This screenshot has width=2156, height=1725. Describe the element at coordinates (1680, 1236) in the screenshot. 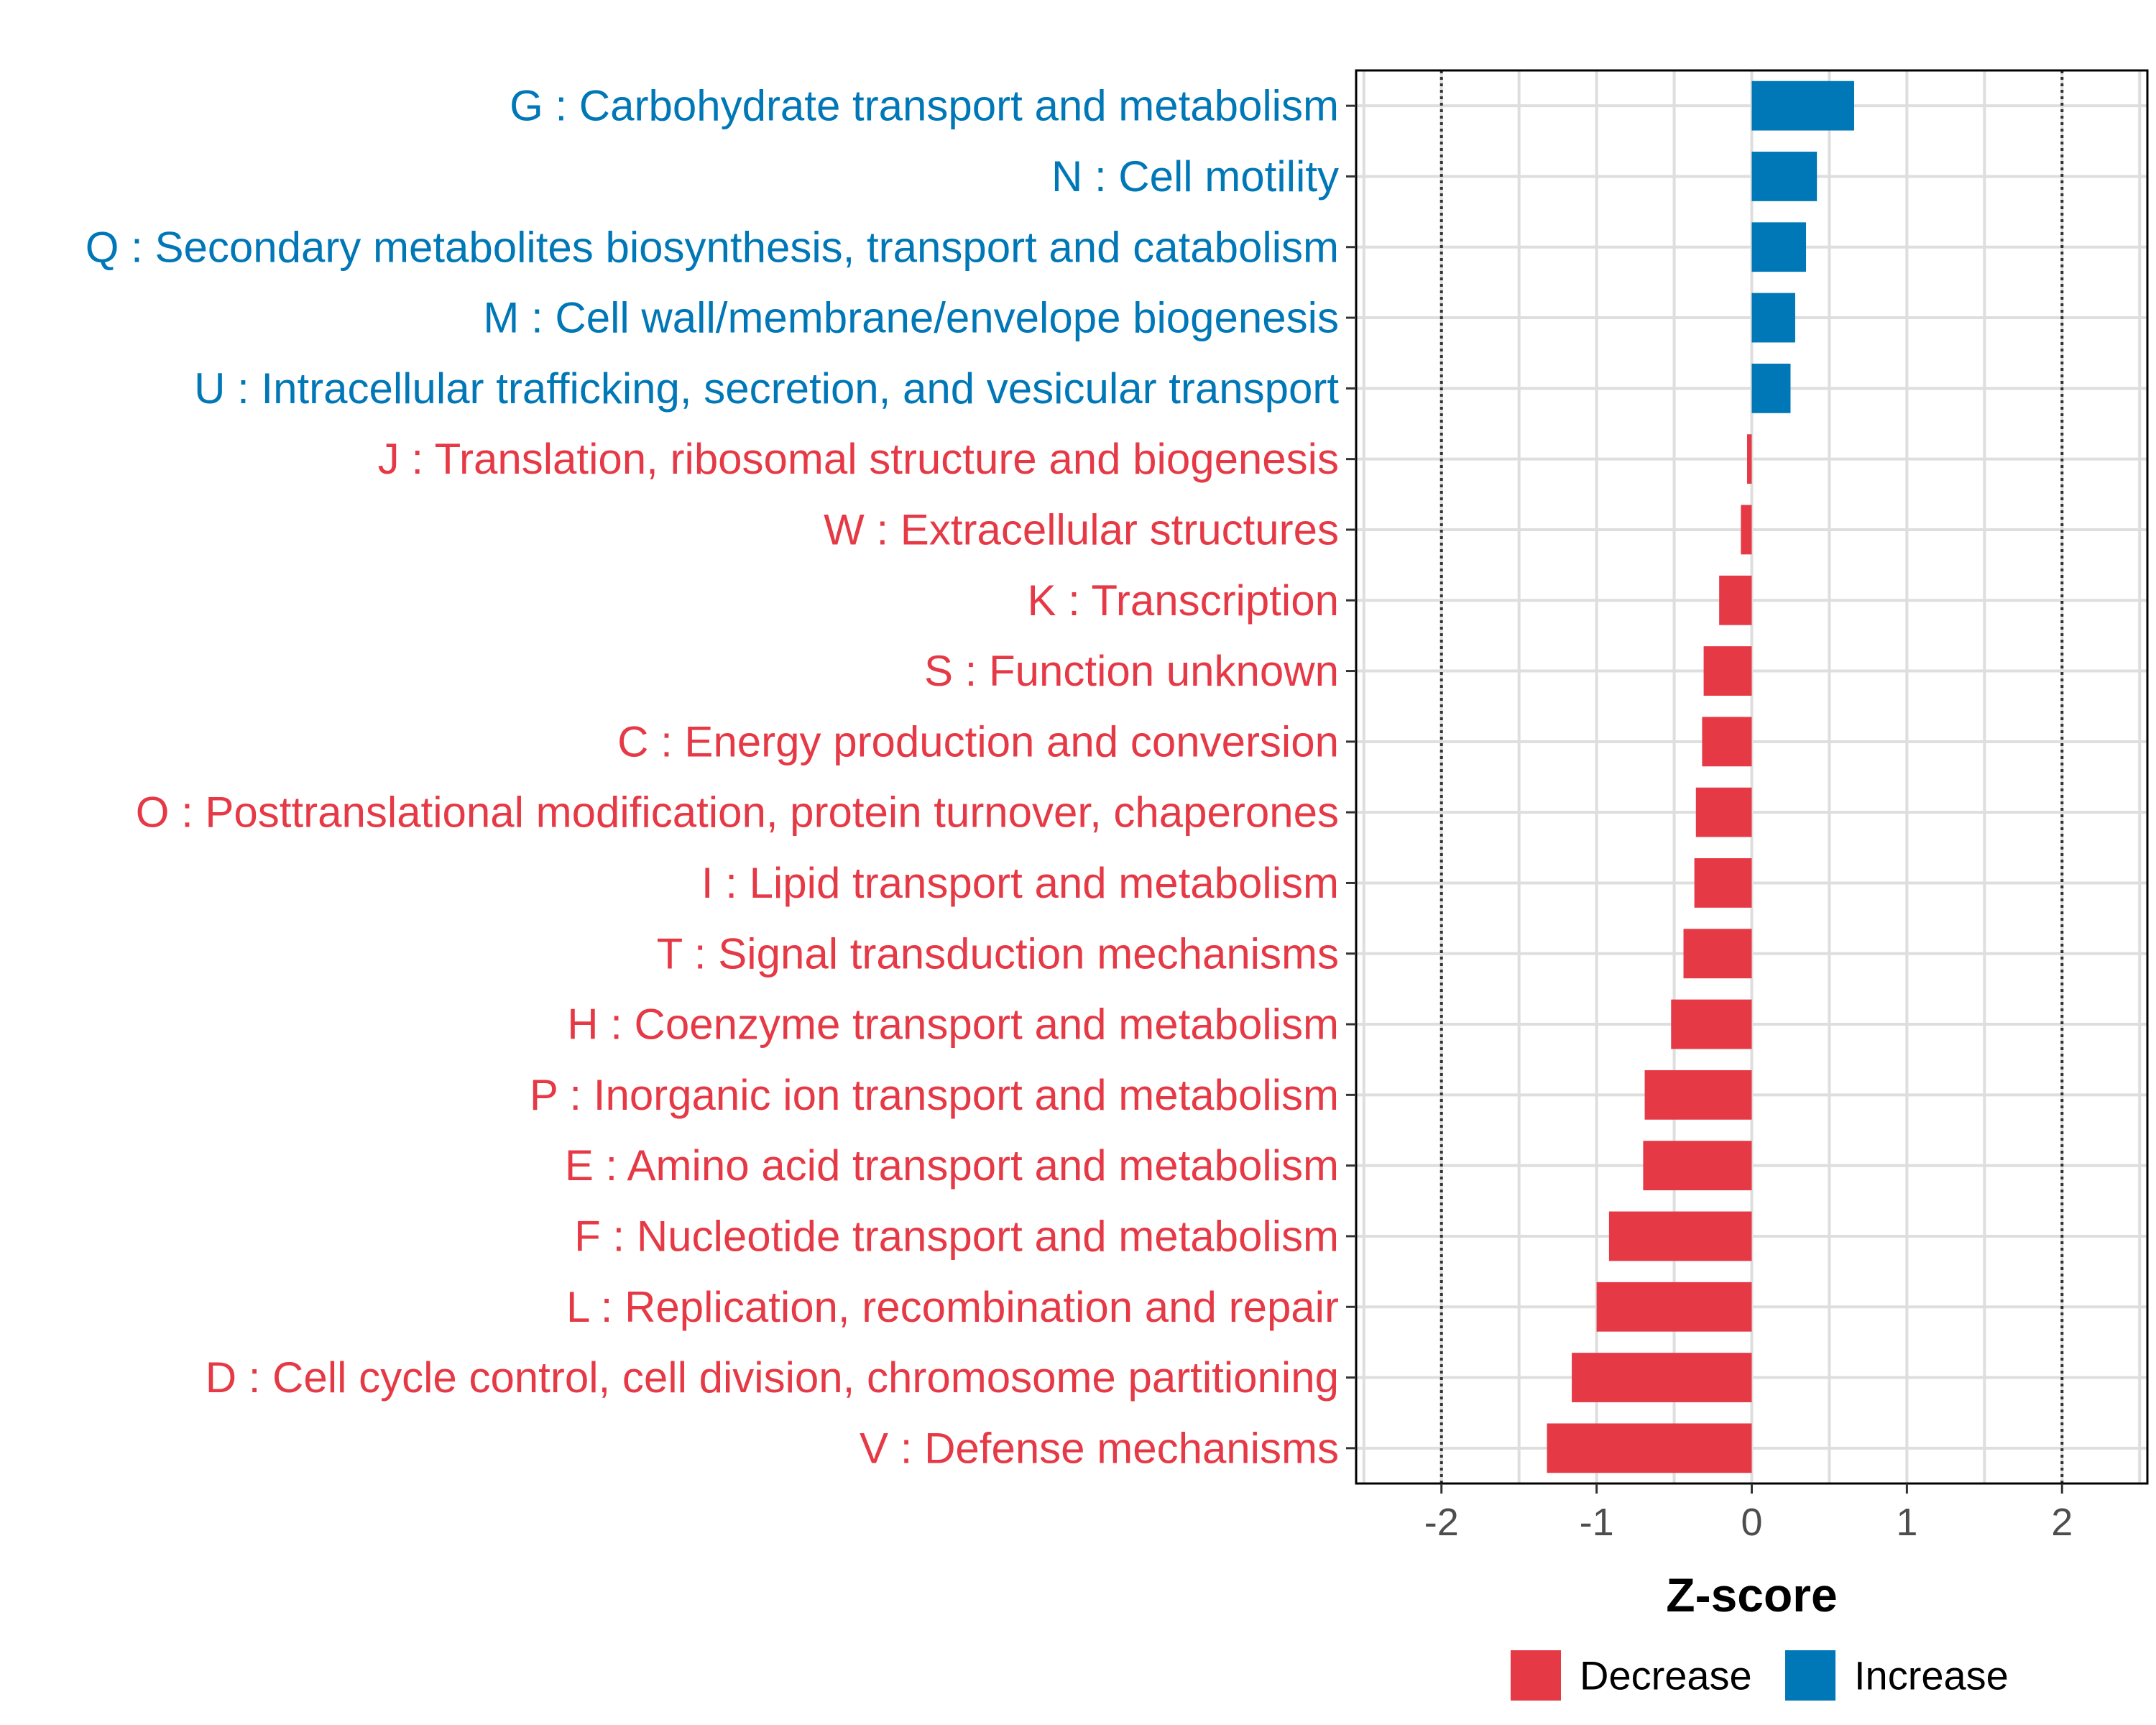

I see `bar-f` at that location.